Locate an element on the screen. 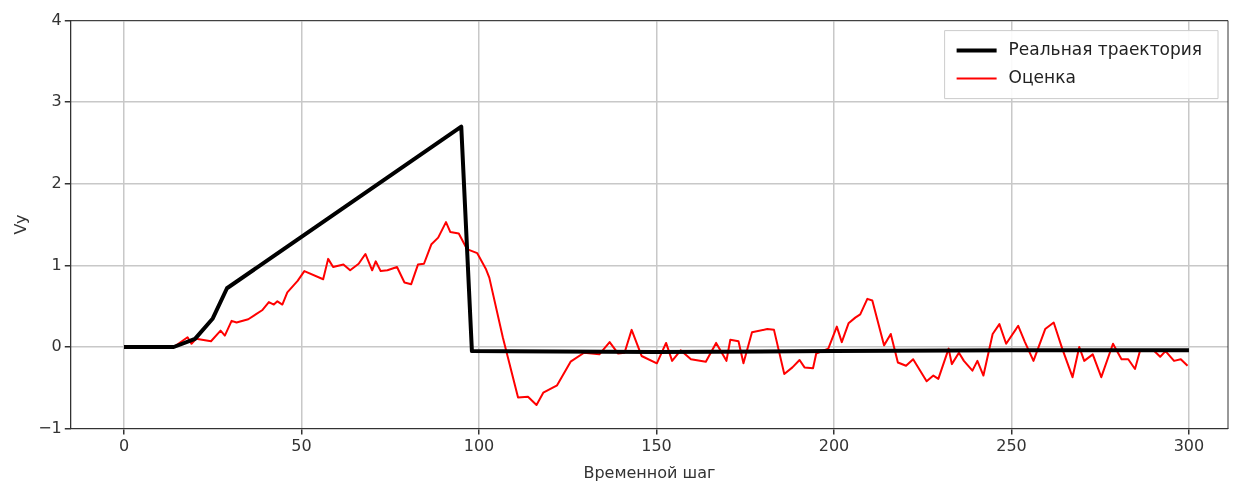  x-tick-label: 300 is located at coordinates (1189, 446).